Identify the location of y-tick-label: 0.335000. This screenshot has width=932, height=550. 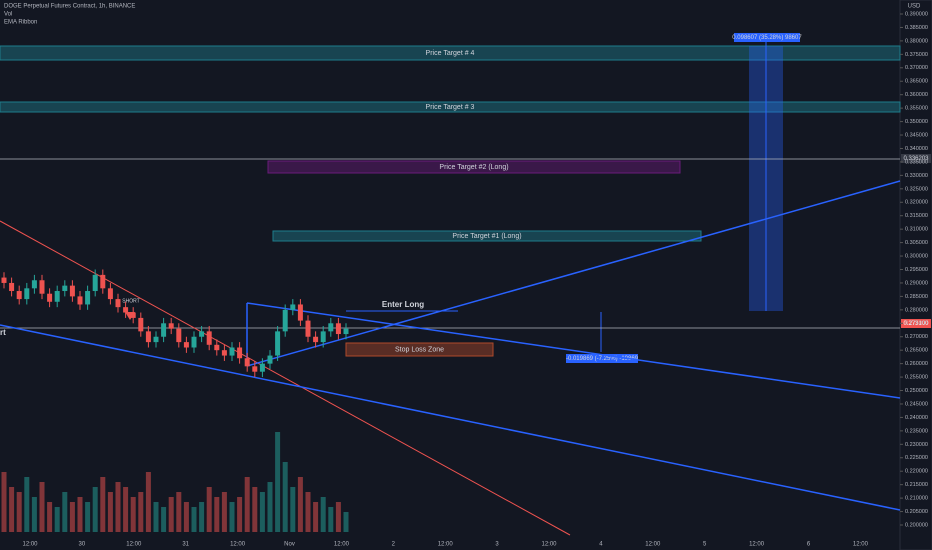
(916, 162).